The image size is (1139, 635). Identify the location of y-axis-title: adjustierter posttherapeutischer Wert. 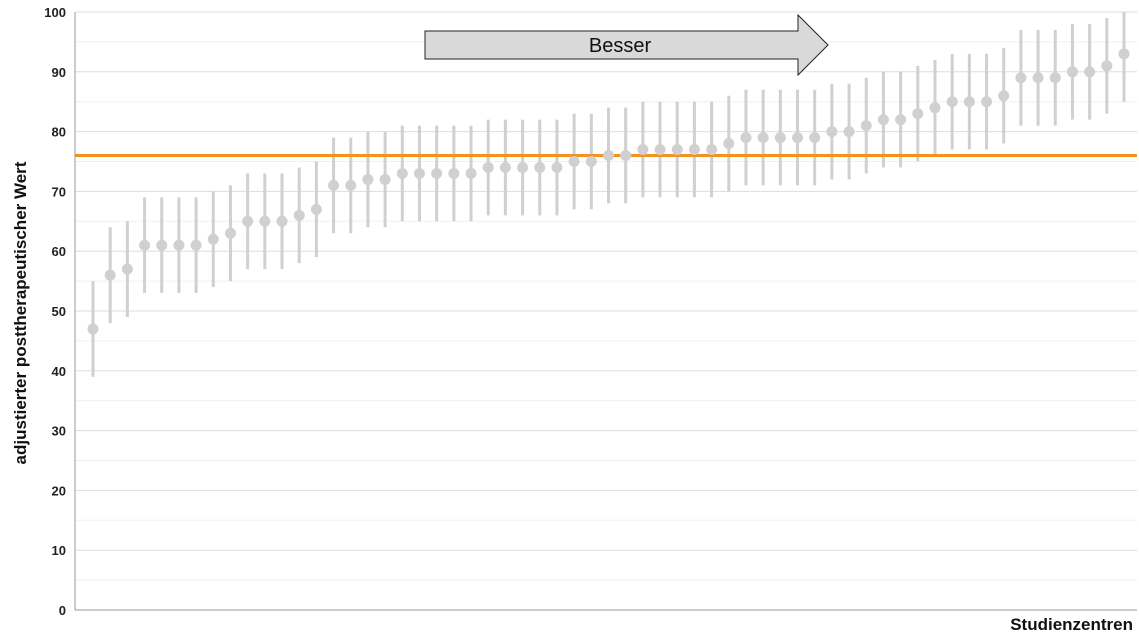
(20, 312).